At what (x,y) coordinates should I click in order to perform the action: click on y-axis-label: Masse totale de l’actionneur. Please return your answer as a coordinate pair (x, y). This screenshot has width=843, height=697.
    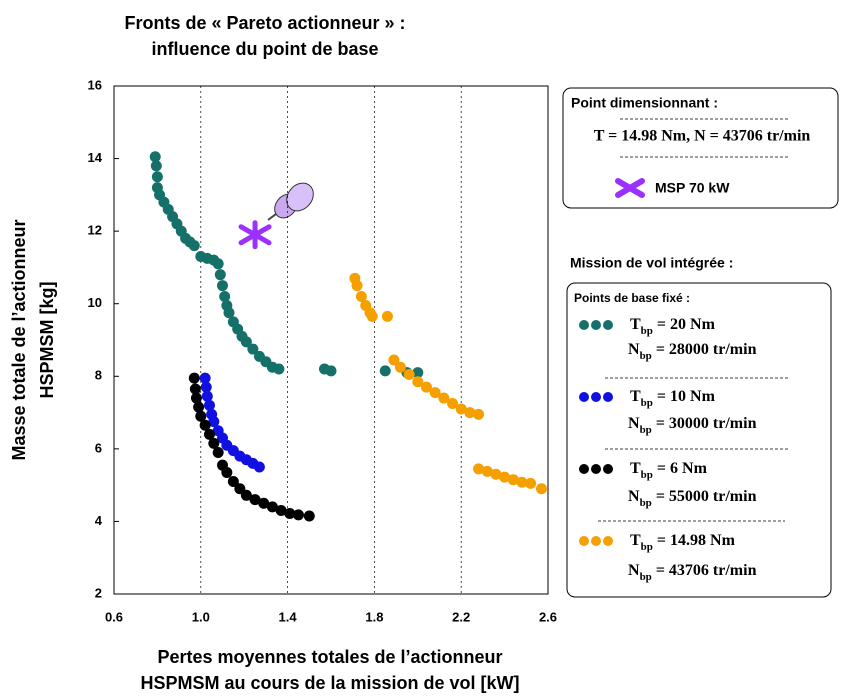
    Looking at the image, I should click on (19, 339).